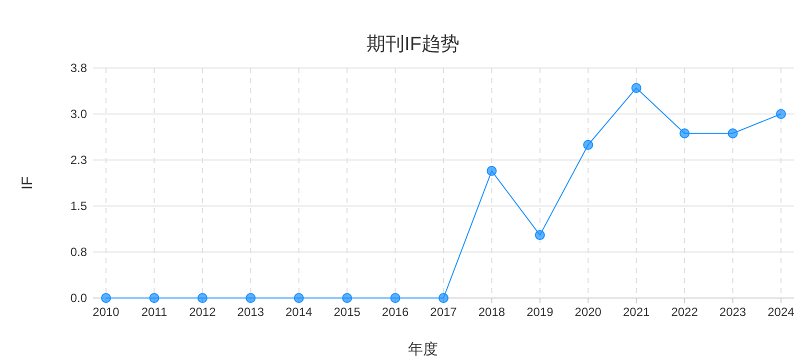  Describe the element at coordinates (588, 312) in the screenshot. I see `x-tick-label: 2020` at that location.